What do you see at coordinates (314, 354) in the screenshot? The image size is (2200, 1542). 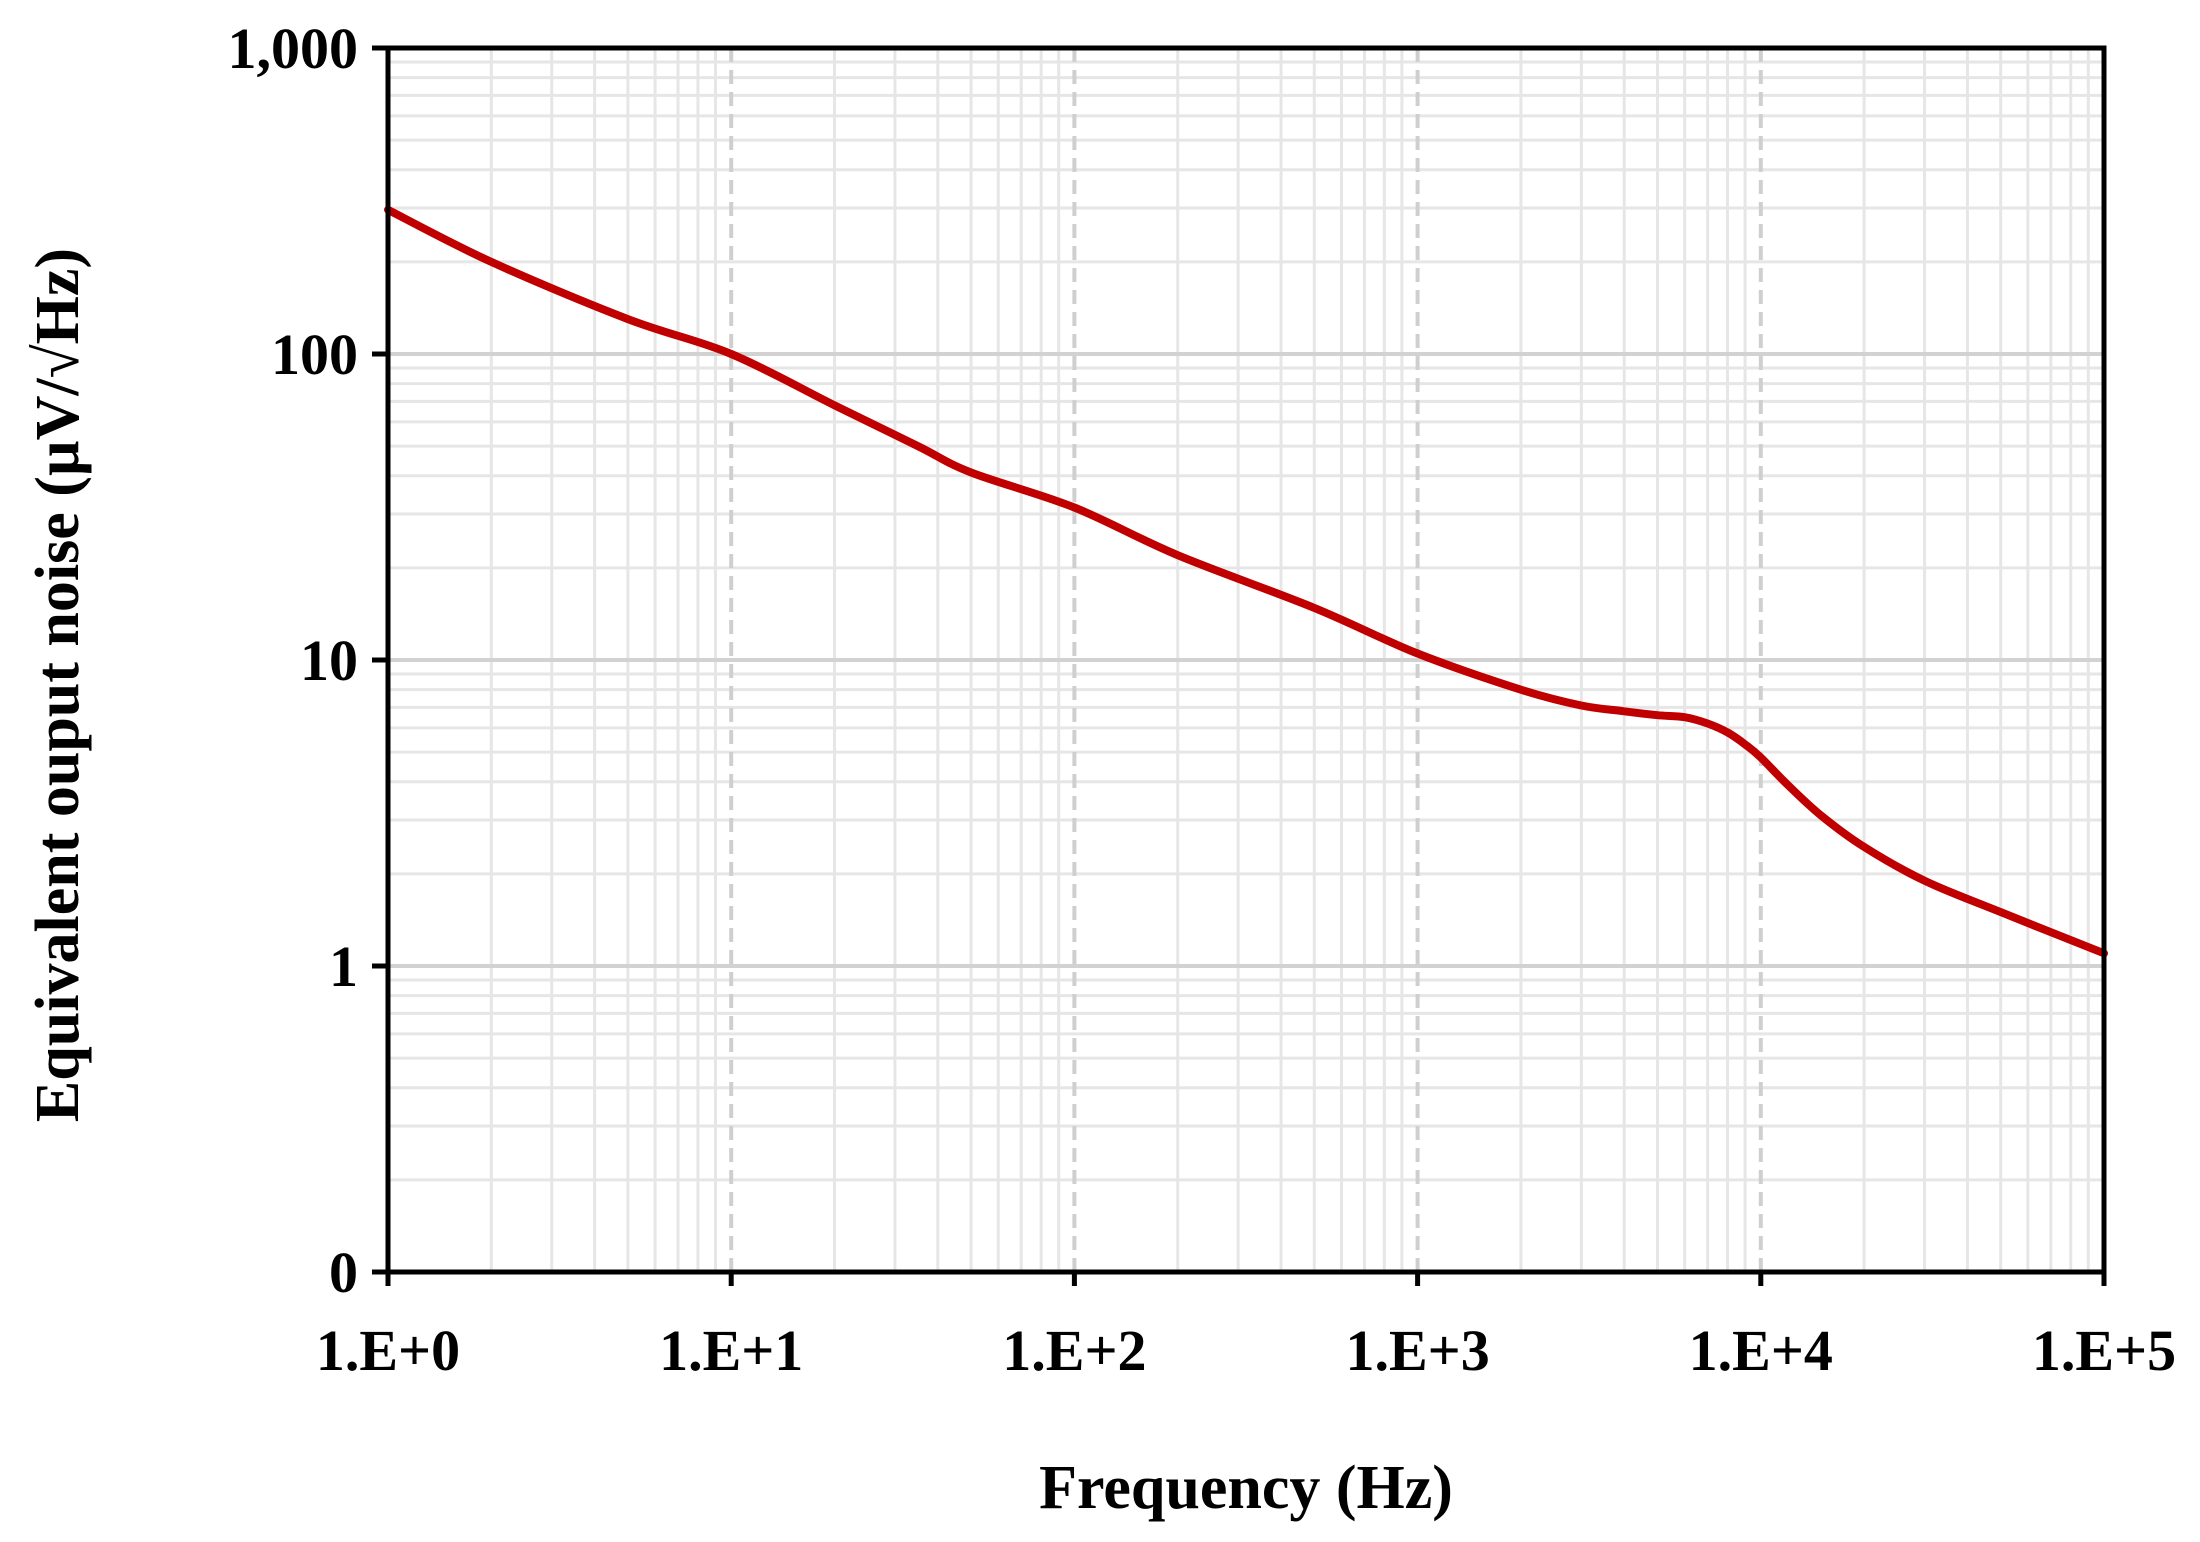 I see `y-tick-label: 100` at bounding box center [314, 354].